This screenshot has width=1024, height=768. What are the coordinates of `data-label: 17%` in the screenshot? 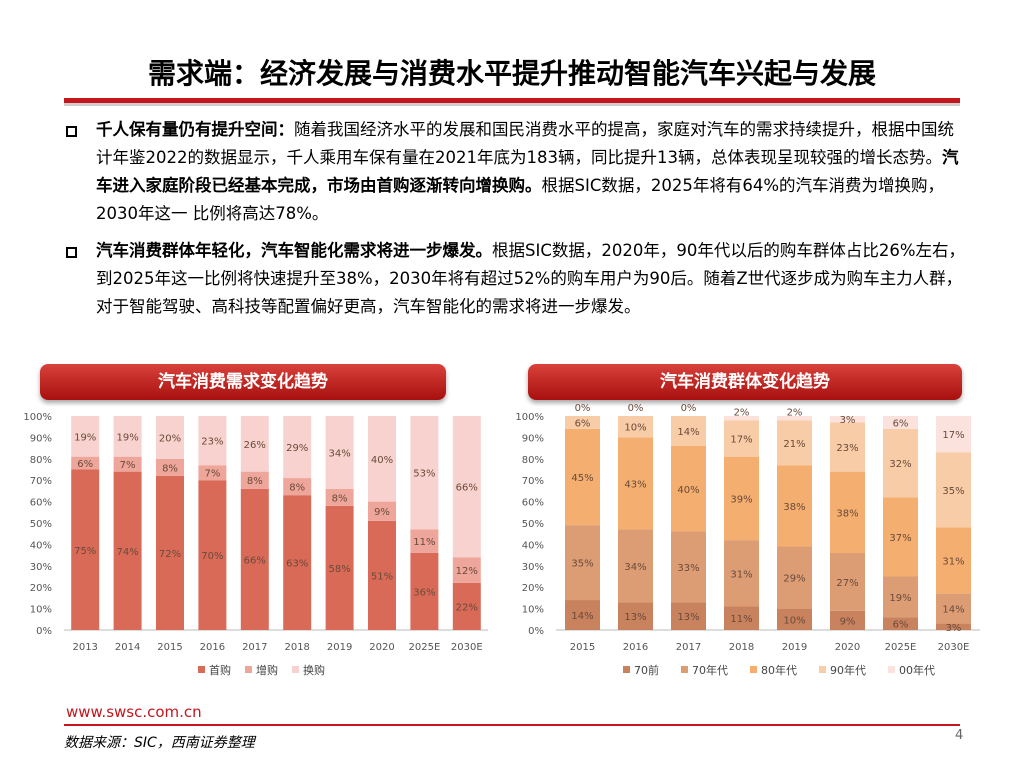 It's located at (741, 439).